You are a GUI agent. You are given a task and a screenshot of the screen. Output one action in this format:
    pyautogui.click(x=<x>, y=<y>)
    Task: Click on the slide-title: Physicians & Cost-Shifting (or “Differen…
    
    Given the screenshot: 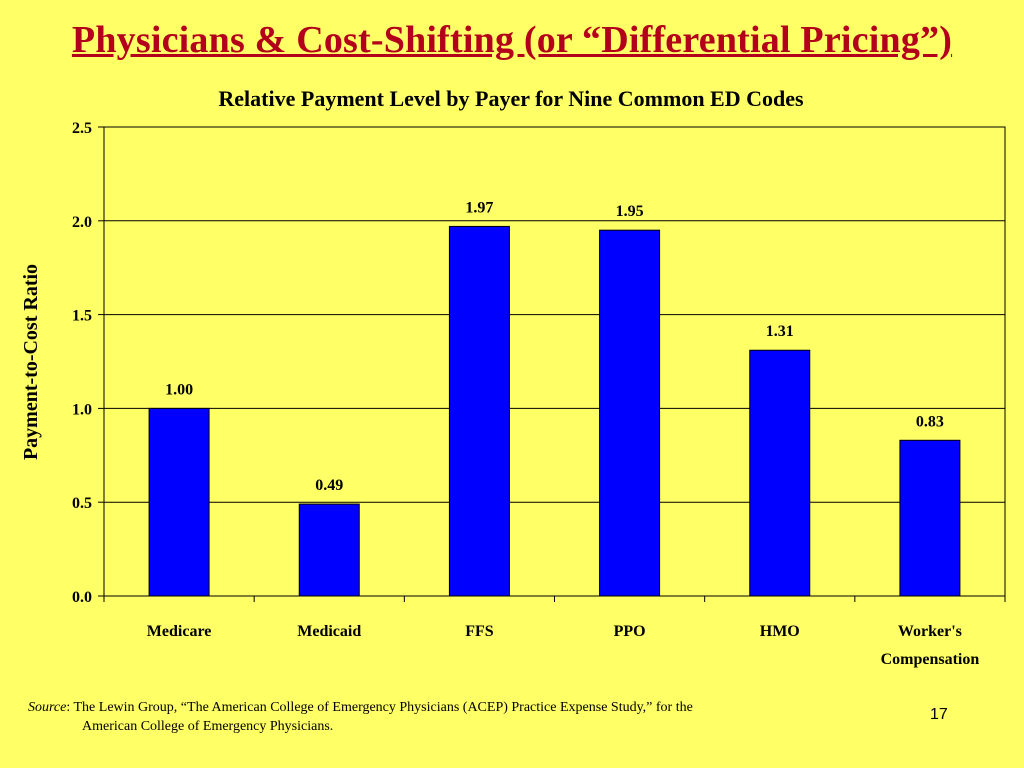 What is the action you would take?
    pyautogui.click(x=512, y=40)
    